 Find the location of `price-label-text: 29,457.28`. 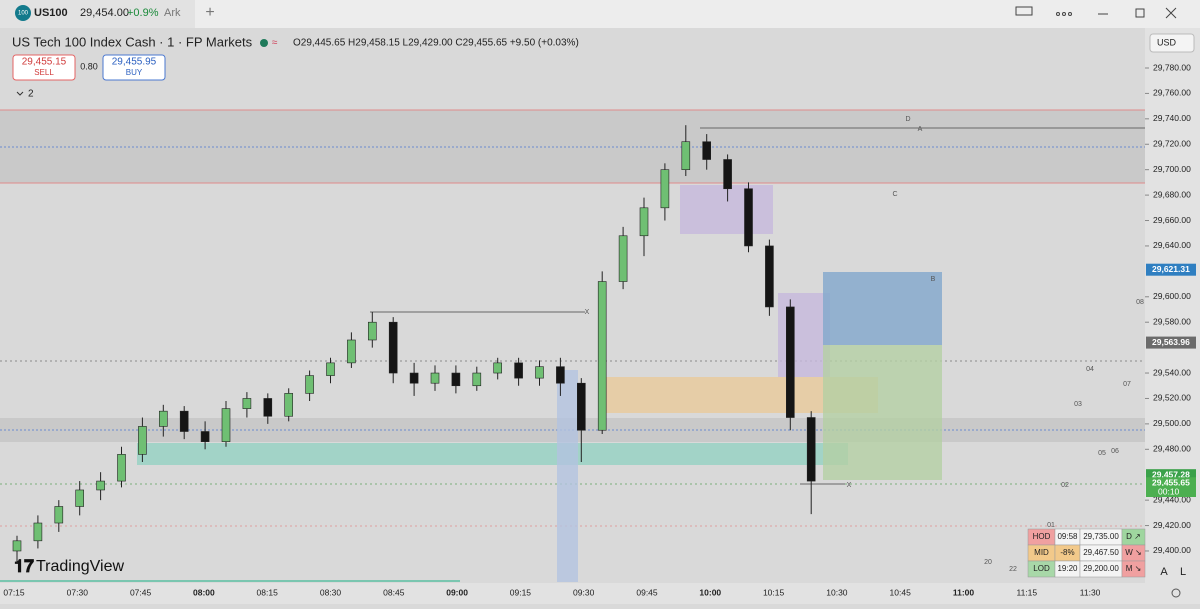

price-label-text: 29,457.28 is located at coordinates (1171, 474).